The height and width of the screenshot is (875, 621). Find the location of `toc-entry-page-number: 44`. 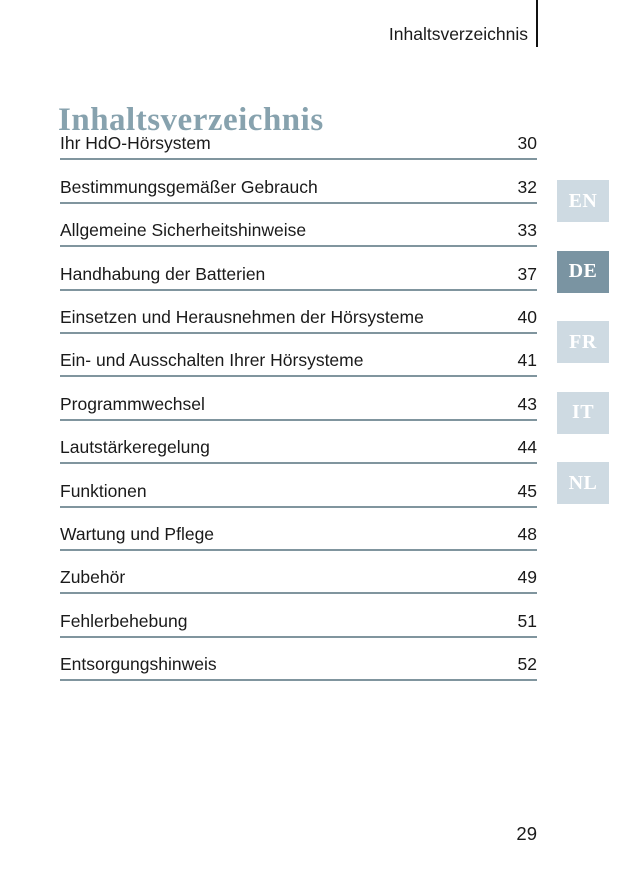

toc-entry-page-number: 44 is located at coordinates (527, 447).